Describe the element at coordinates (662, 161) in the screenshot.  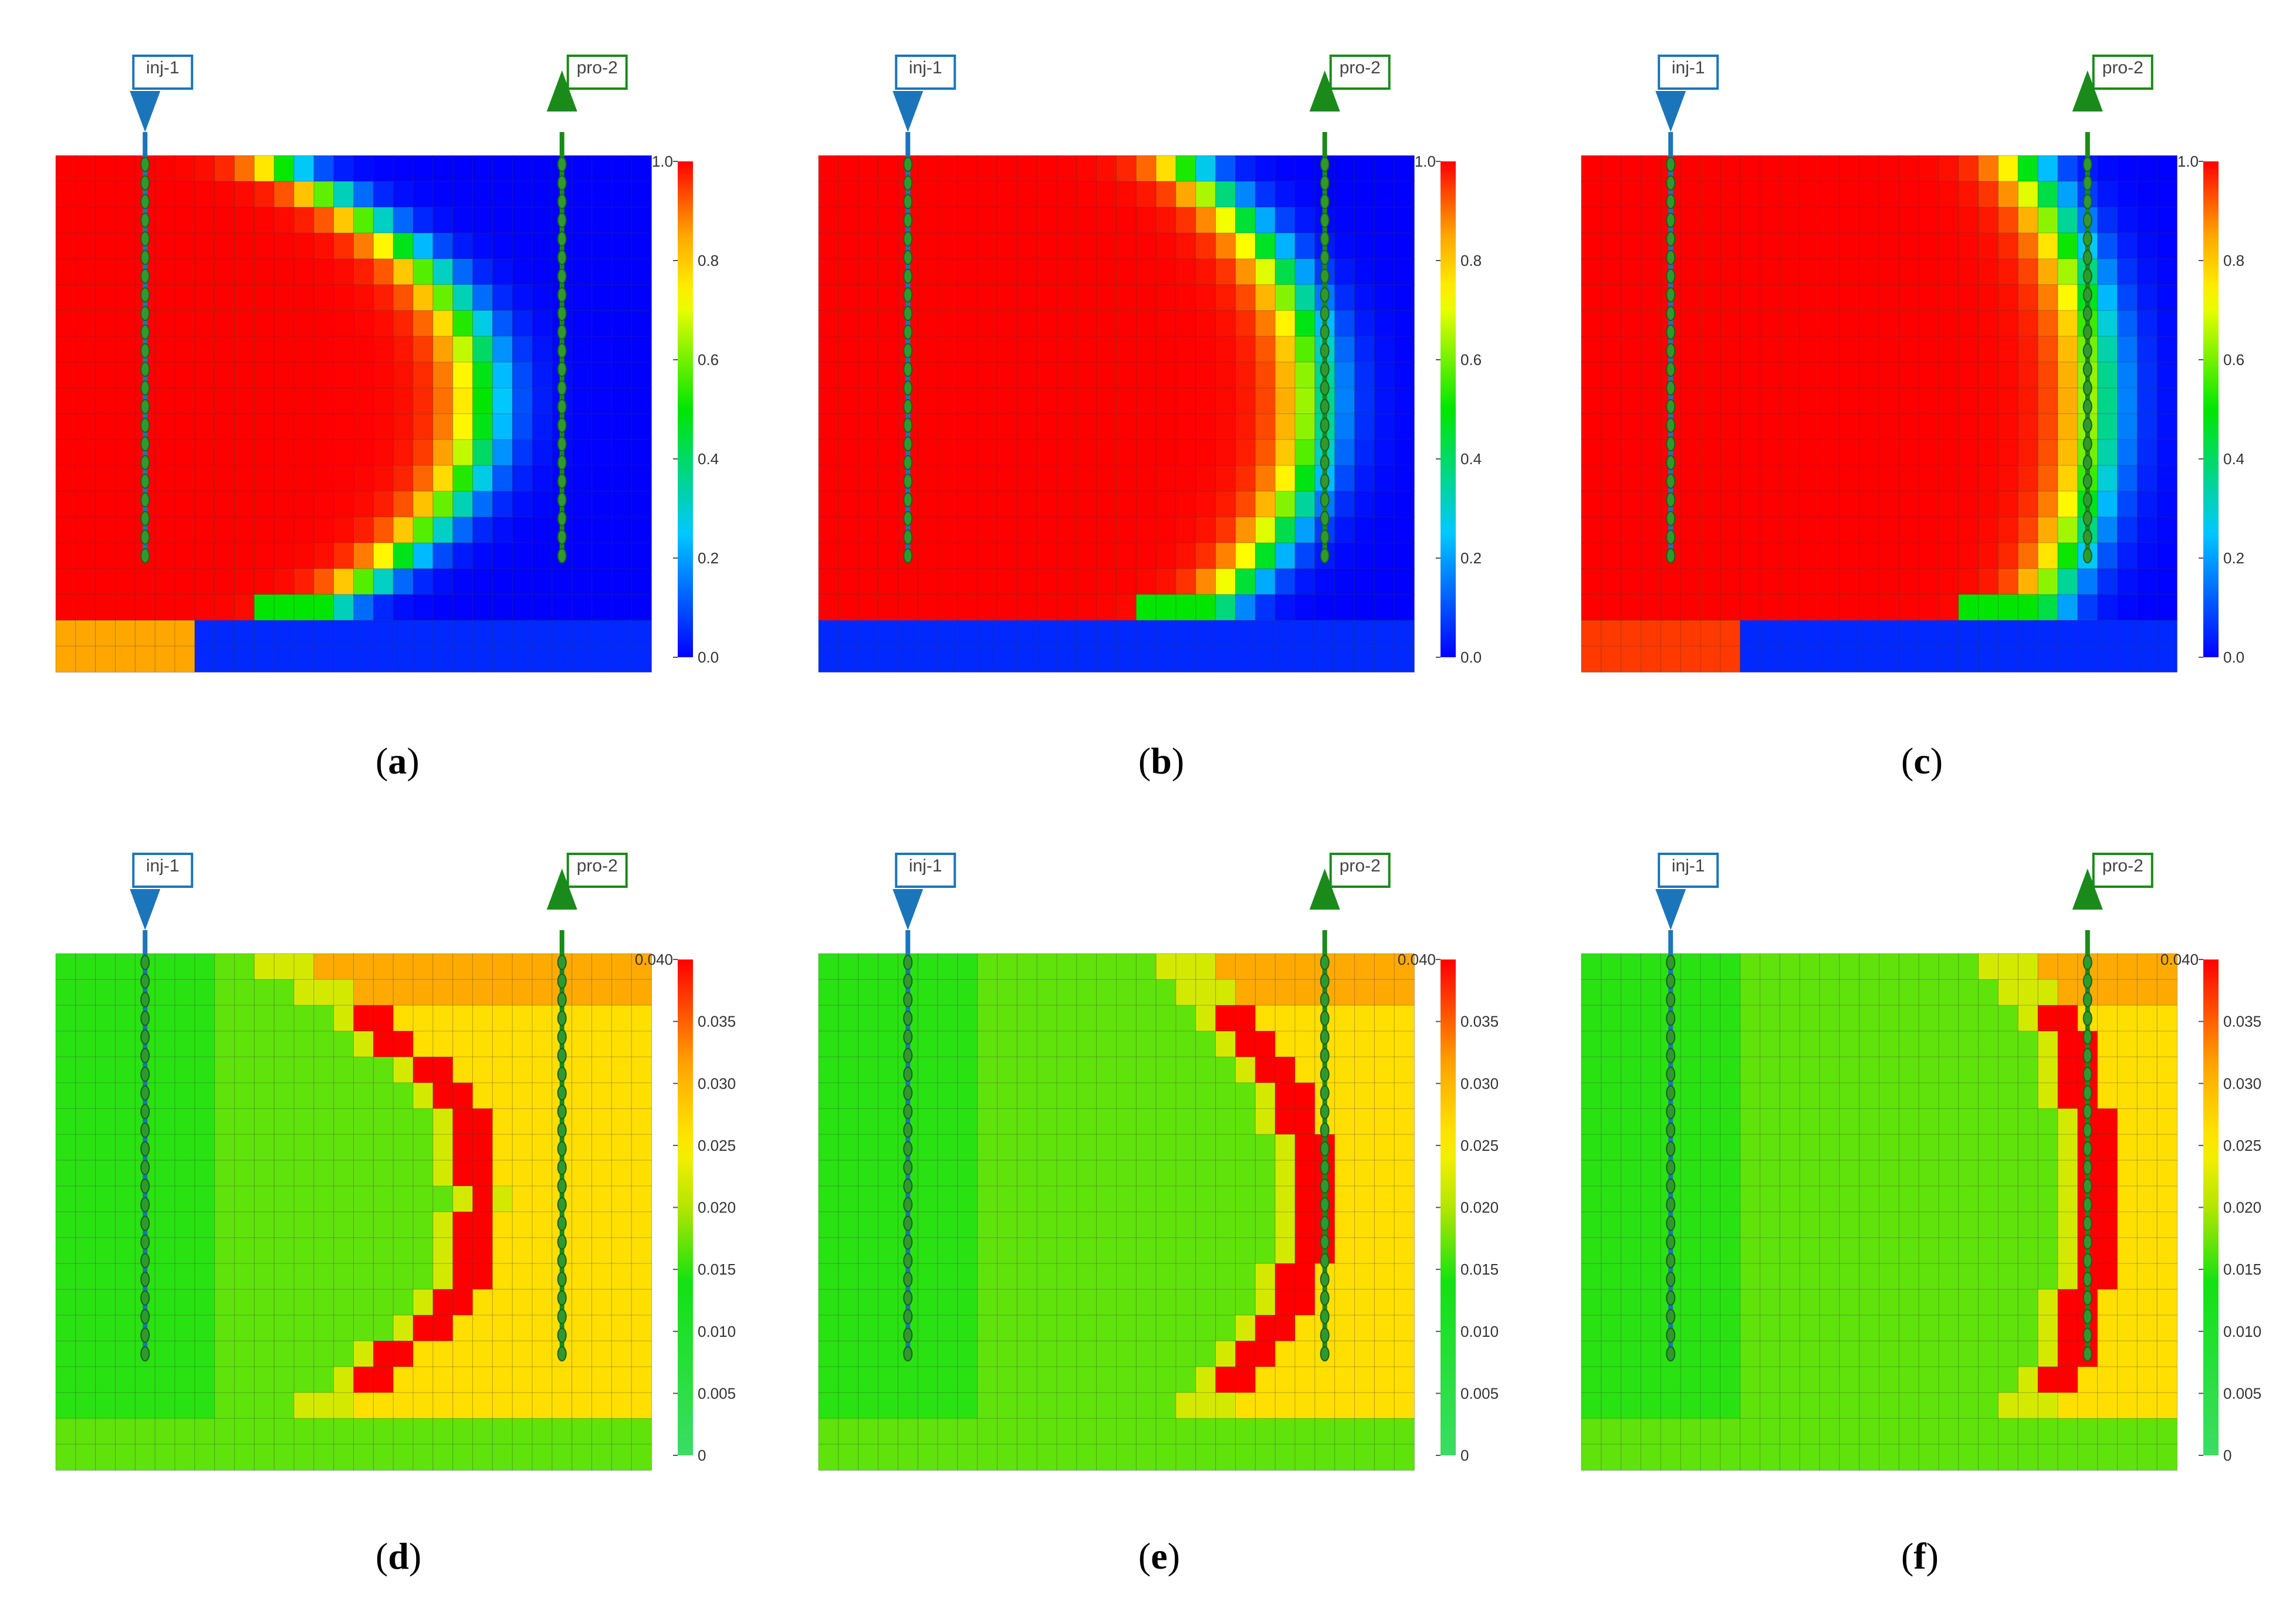
I see `colorbar-tick-label: 1.0` at that location.